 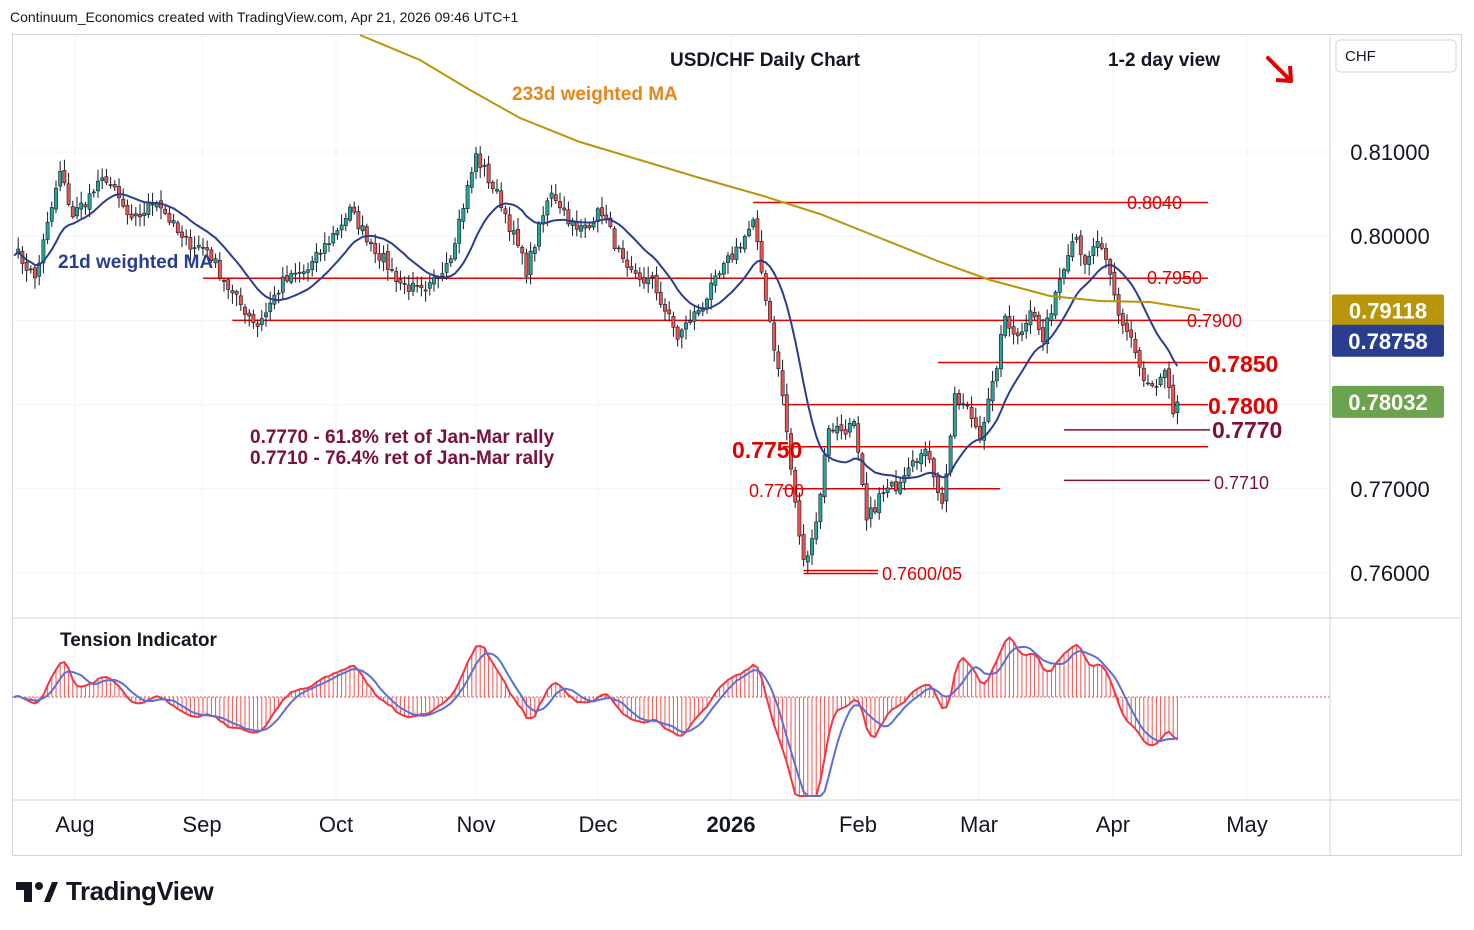 What do you see at coordinates (596, 716) in the screenshot?
I see `indicator-fast-line` at bounding box center [596, 716].